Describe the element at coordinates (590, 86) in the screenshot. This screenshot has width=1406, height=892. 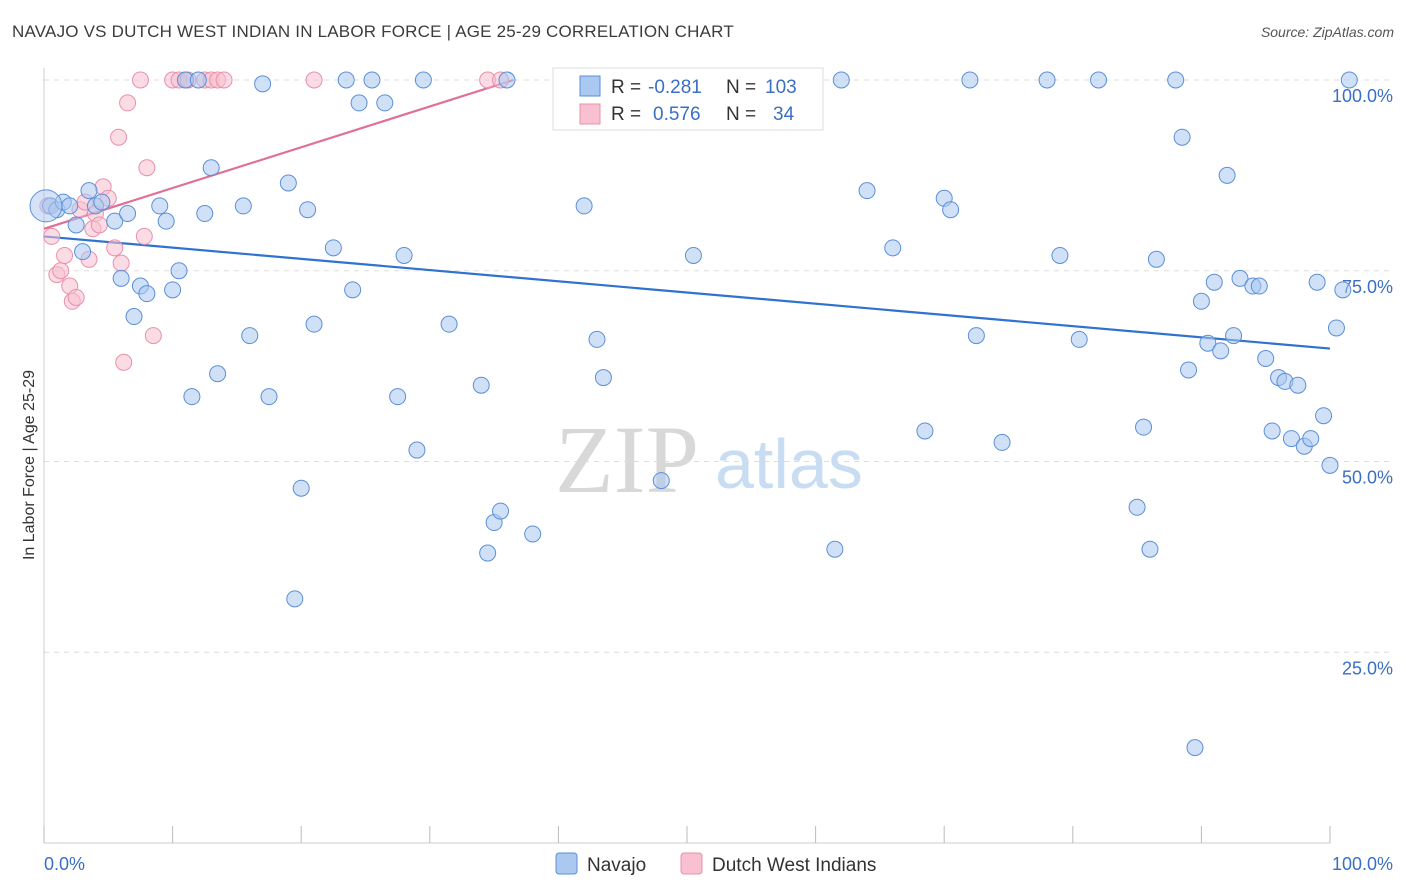
I see `legend-swatch-navajo` at that location.